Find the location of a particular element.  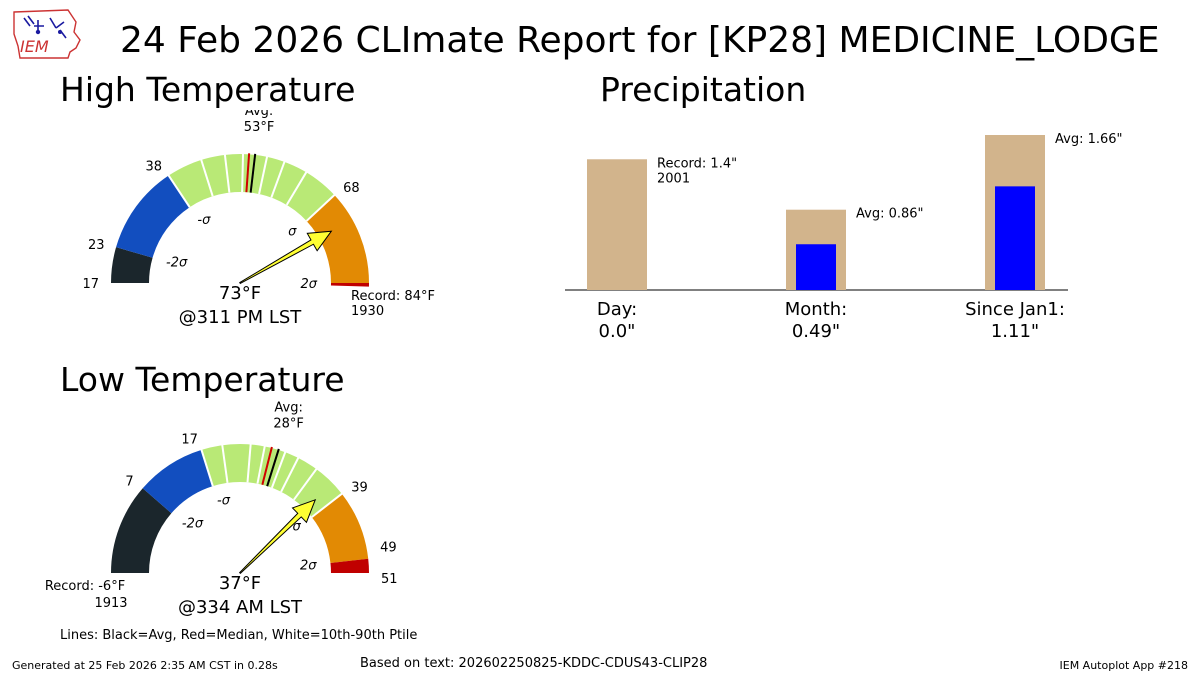

value-label: 1.11" is located at coordinates (1015, 331).